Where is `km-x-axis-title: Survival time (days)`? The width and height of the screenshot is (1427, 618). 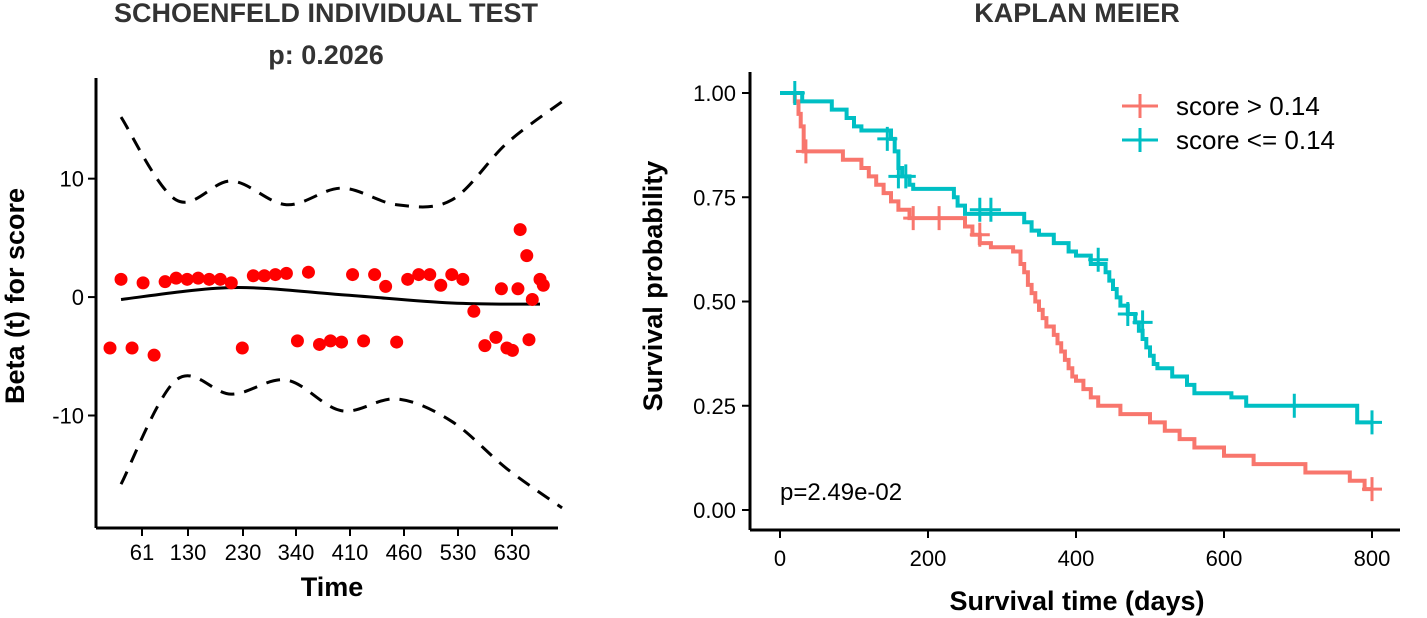
km-x-axis-title: Survival time (days) is located at coordinates (1076, 601).